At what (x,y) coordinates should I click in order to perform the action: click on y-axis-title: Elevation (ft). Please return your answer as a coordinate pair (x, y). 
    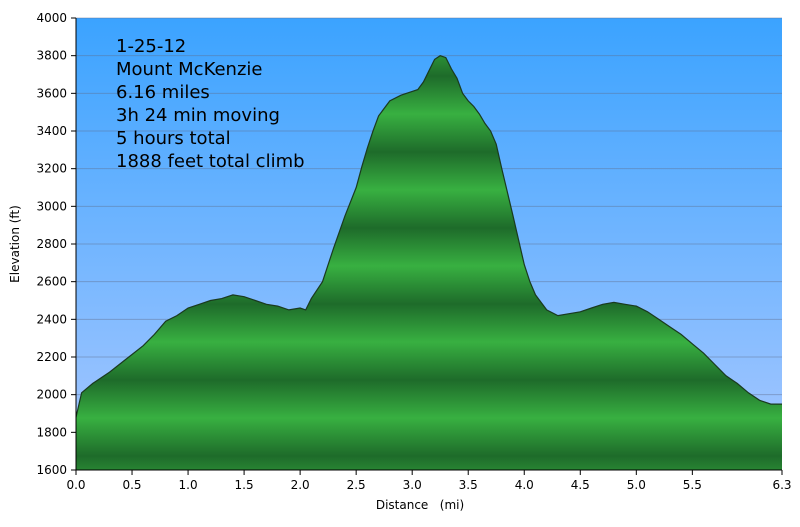
    Looking at the image, I should click on (15, 244).